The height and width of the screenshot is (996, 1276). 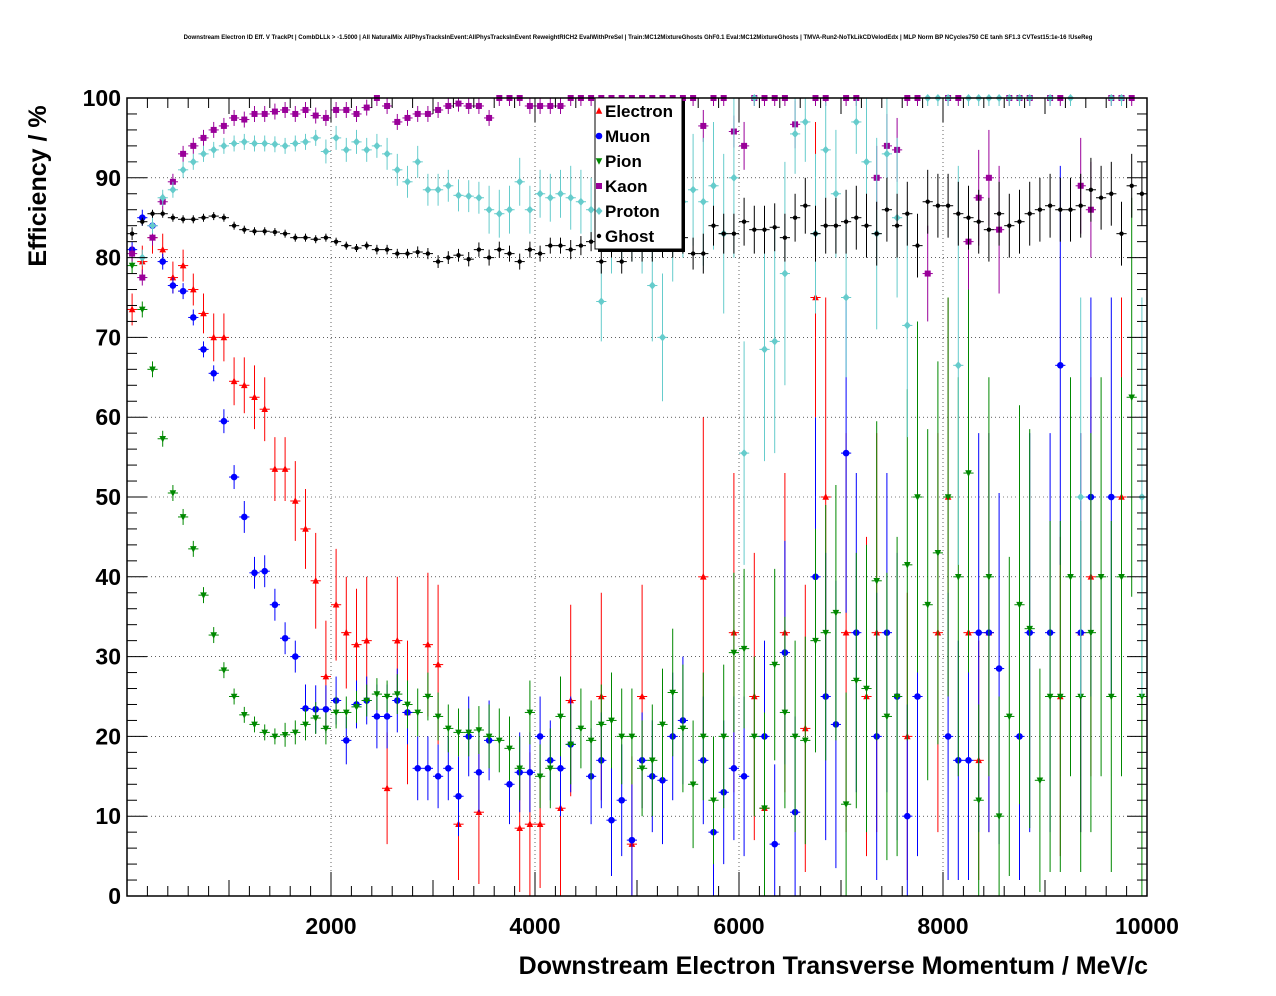 I want to click on legend-electron-label: Electron, so click(x=639, y=111).